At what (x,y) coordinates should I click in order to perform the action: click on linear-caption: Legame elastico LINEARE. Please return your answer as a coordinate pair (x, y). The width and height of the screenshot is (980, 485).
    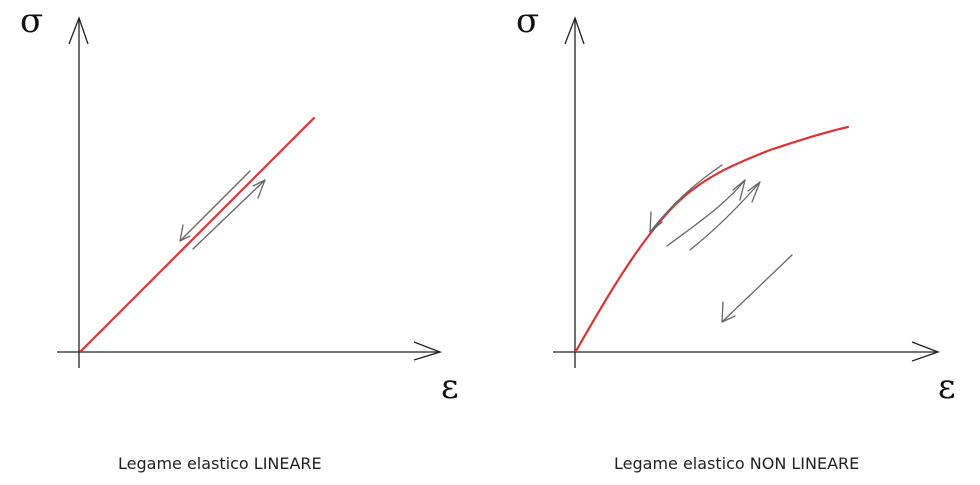
    Looking at the image, I should click on (220, 463).